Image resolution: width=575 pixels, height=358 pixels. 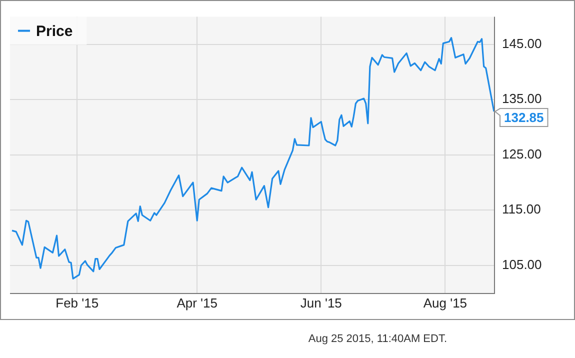 What do you see at coordinates (524, 118) in the screenshot?
I see `data-label: 132.85` at bounding box center [524, 118].